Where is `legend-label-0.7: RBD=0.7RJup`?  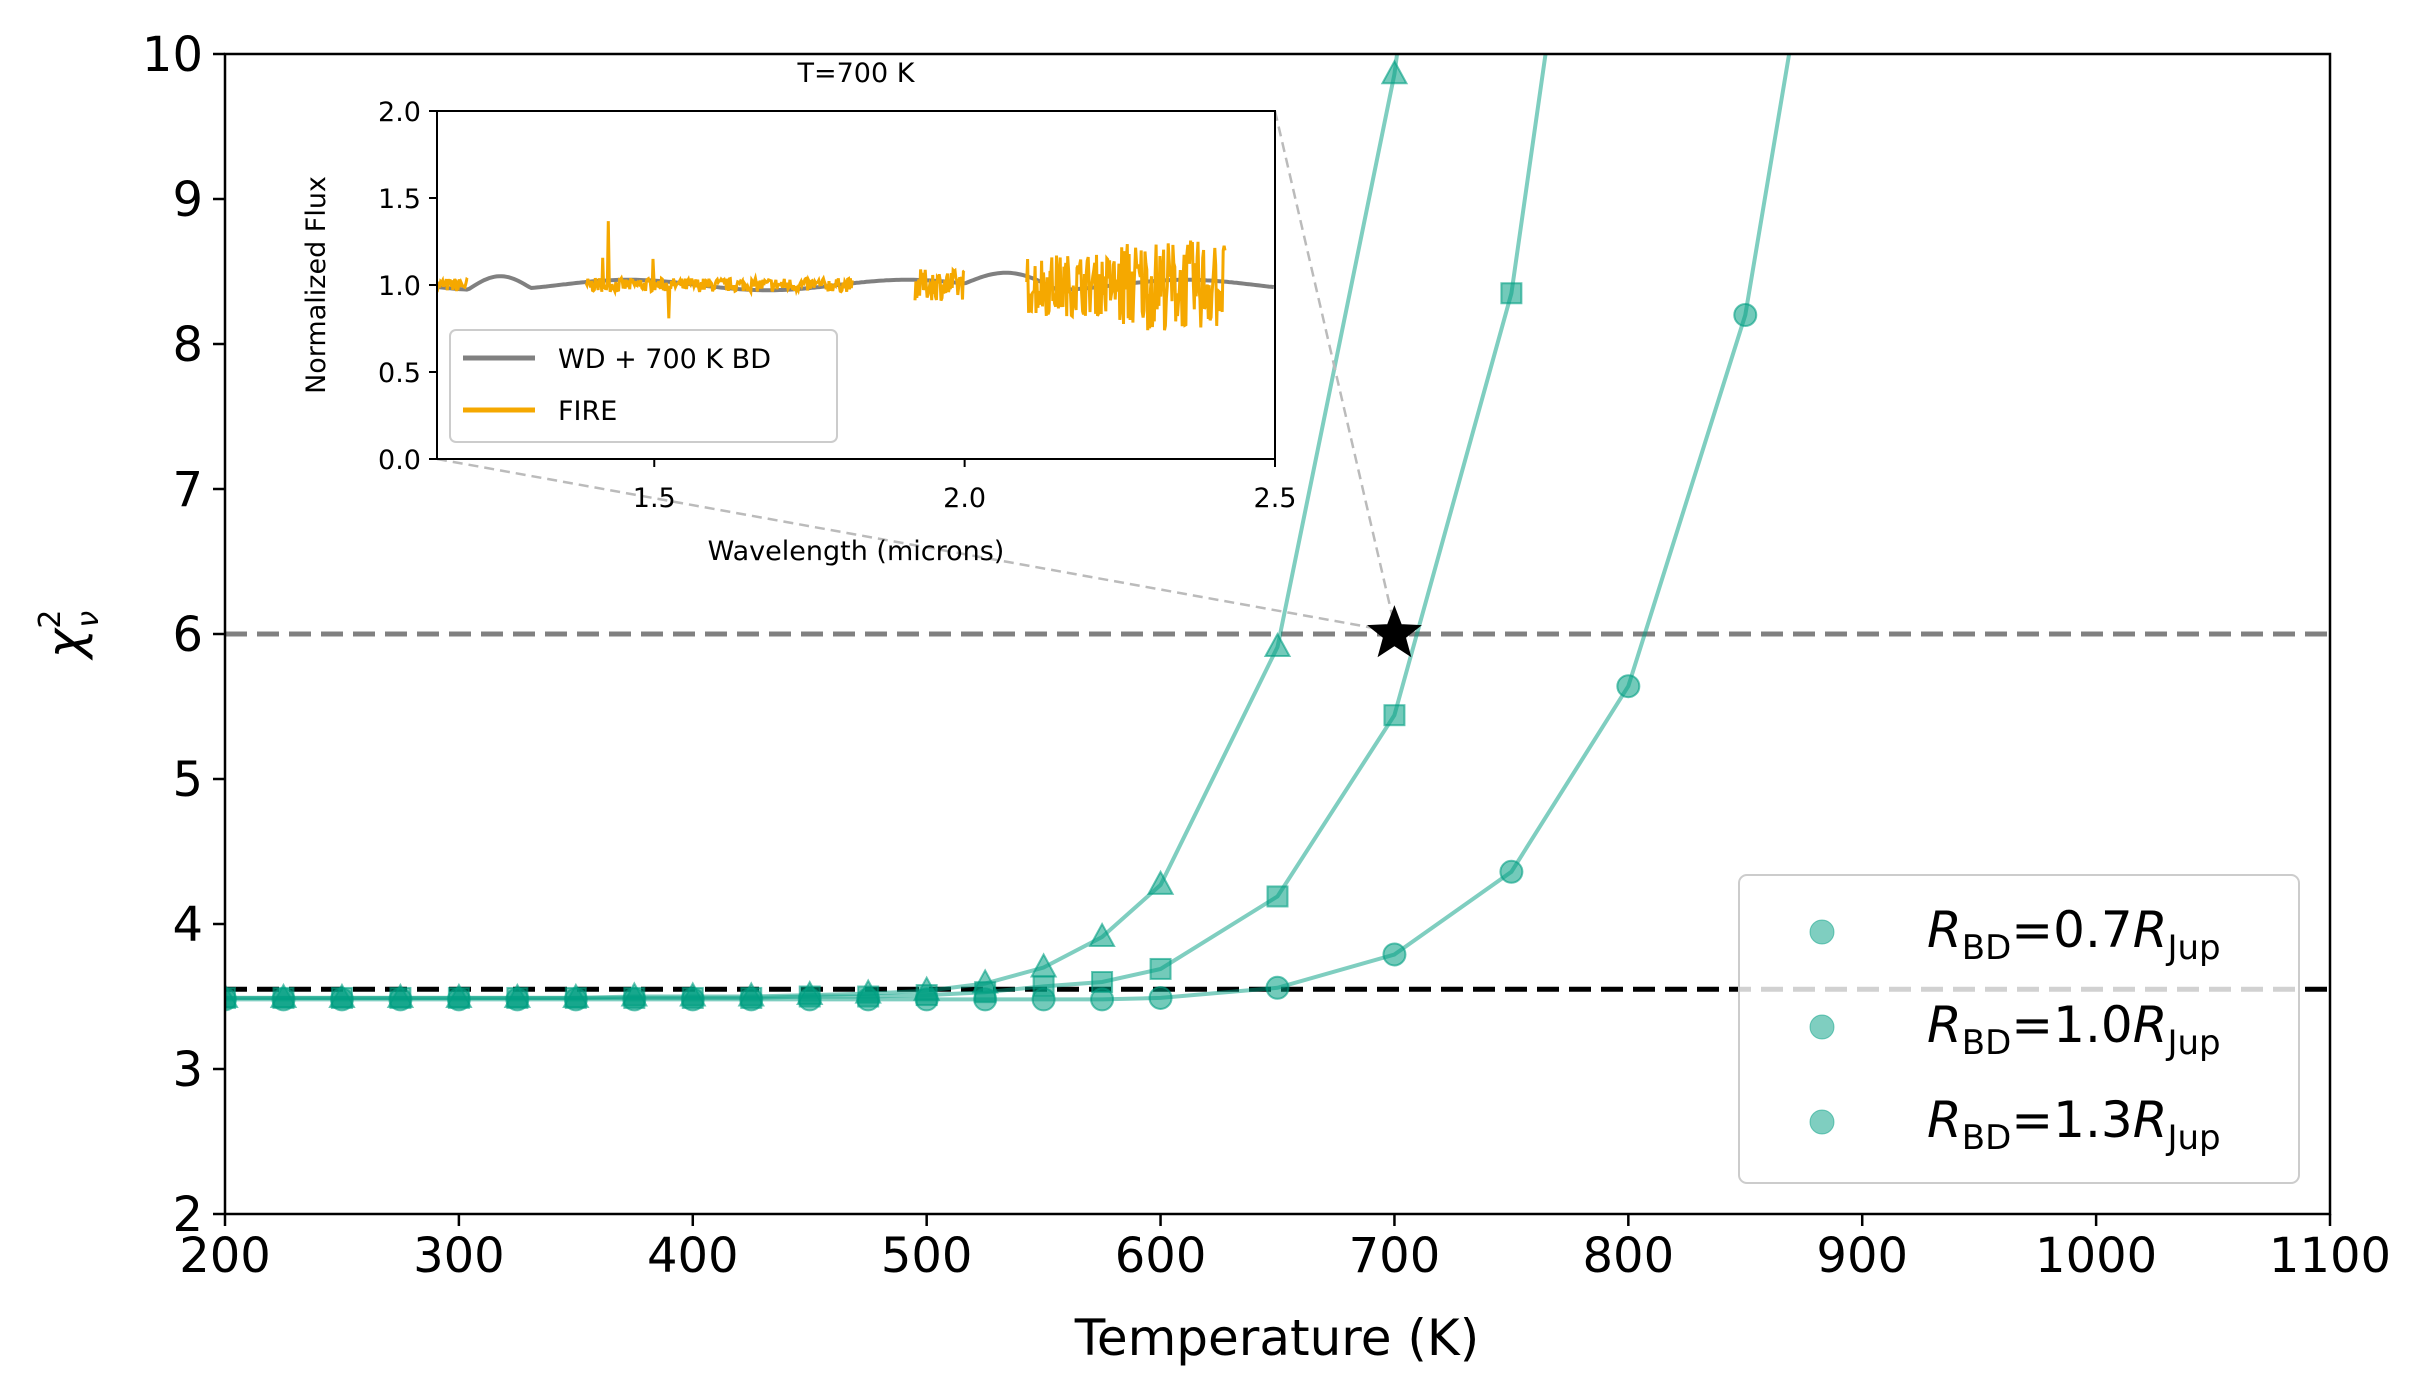 legend-label-0.7: RBD=0.7RJup is located at coordinates (2074, 934).